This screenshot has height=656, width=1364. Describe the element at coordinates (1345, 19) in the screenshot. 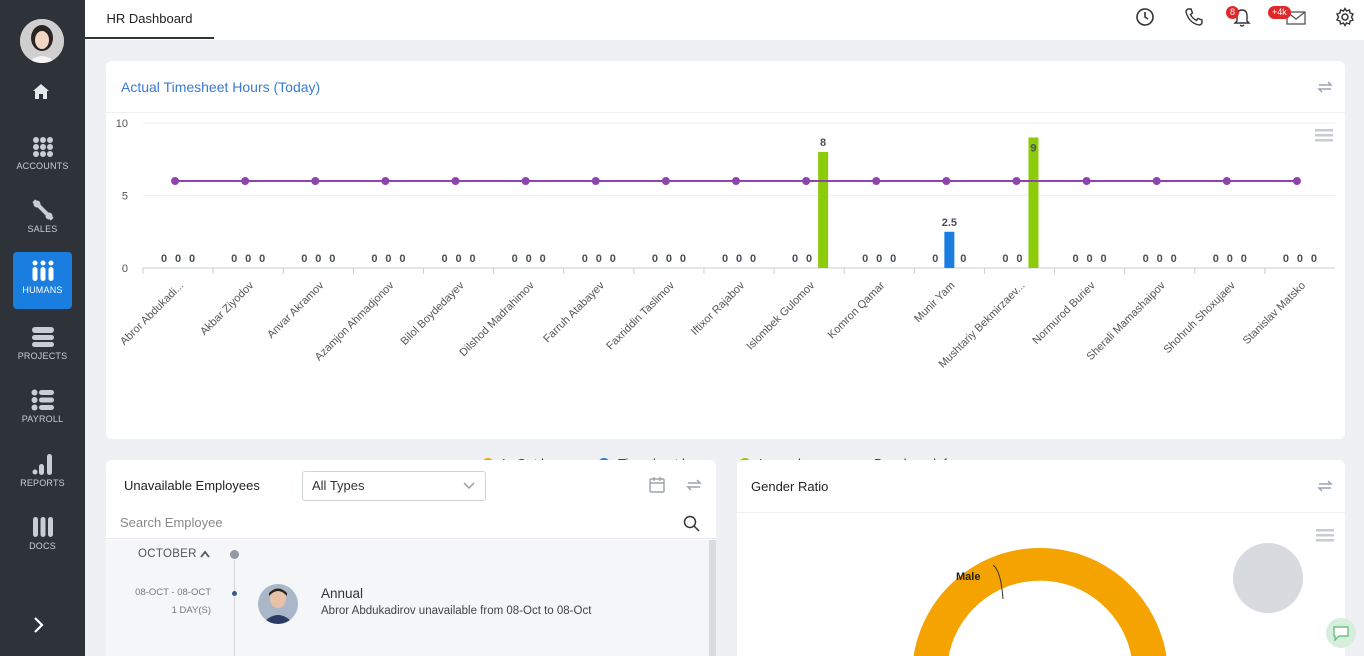

I see `gear-icon` at that location.